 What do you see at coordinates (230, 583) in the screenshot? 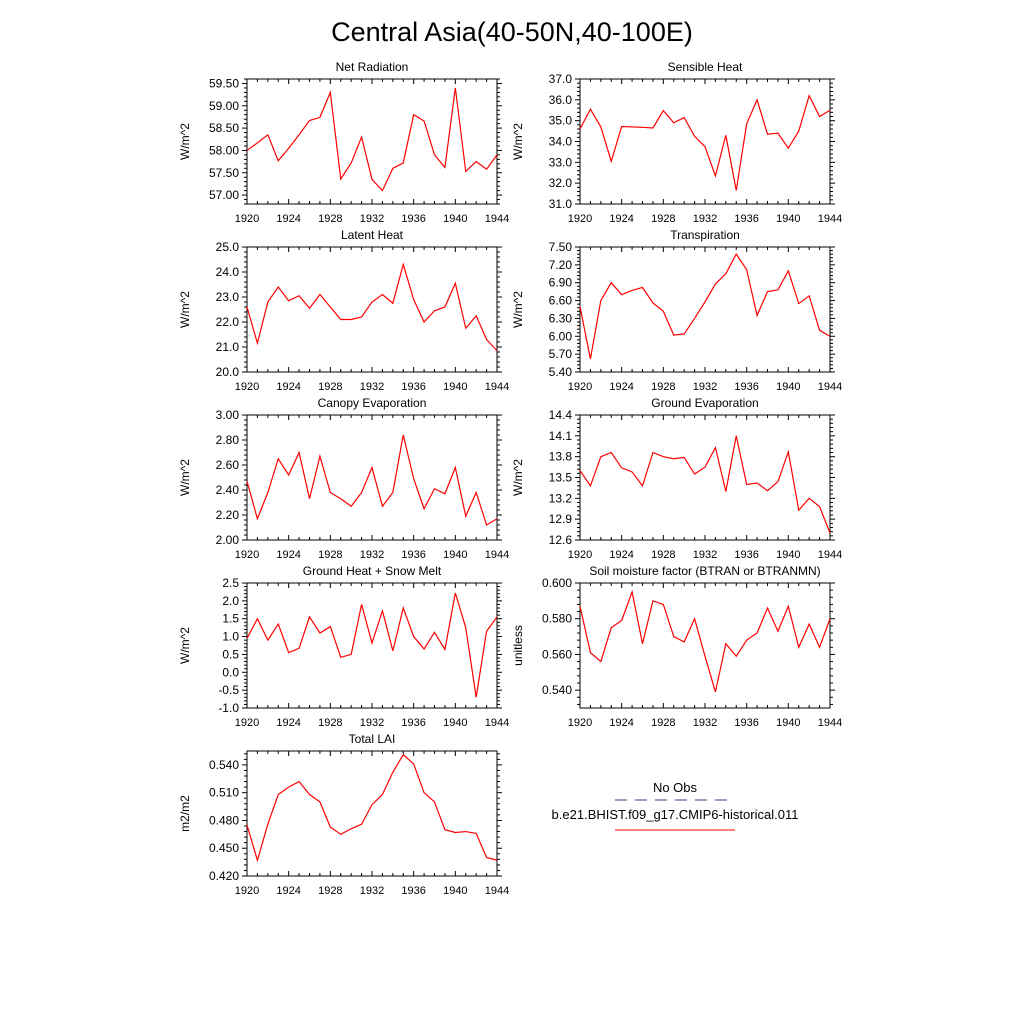
I see `y-tick-label: 2.5` at bounding box center [230, 583].